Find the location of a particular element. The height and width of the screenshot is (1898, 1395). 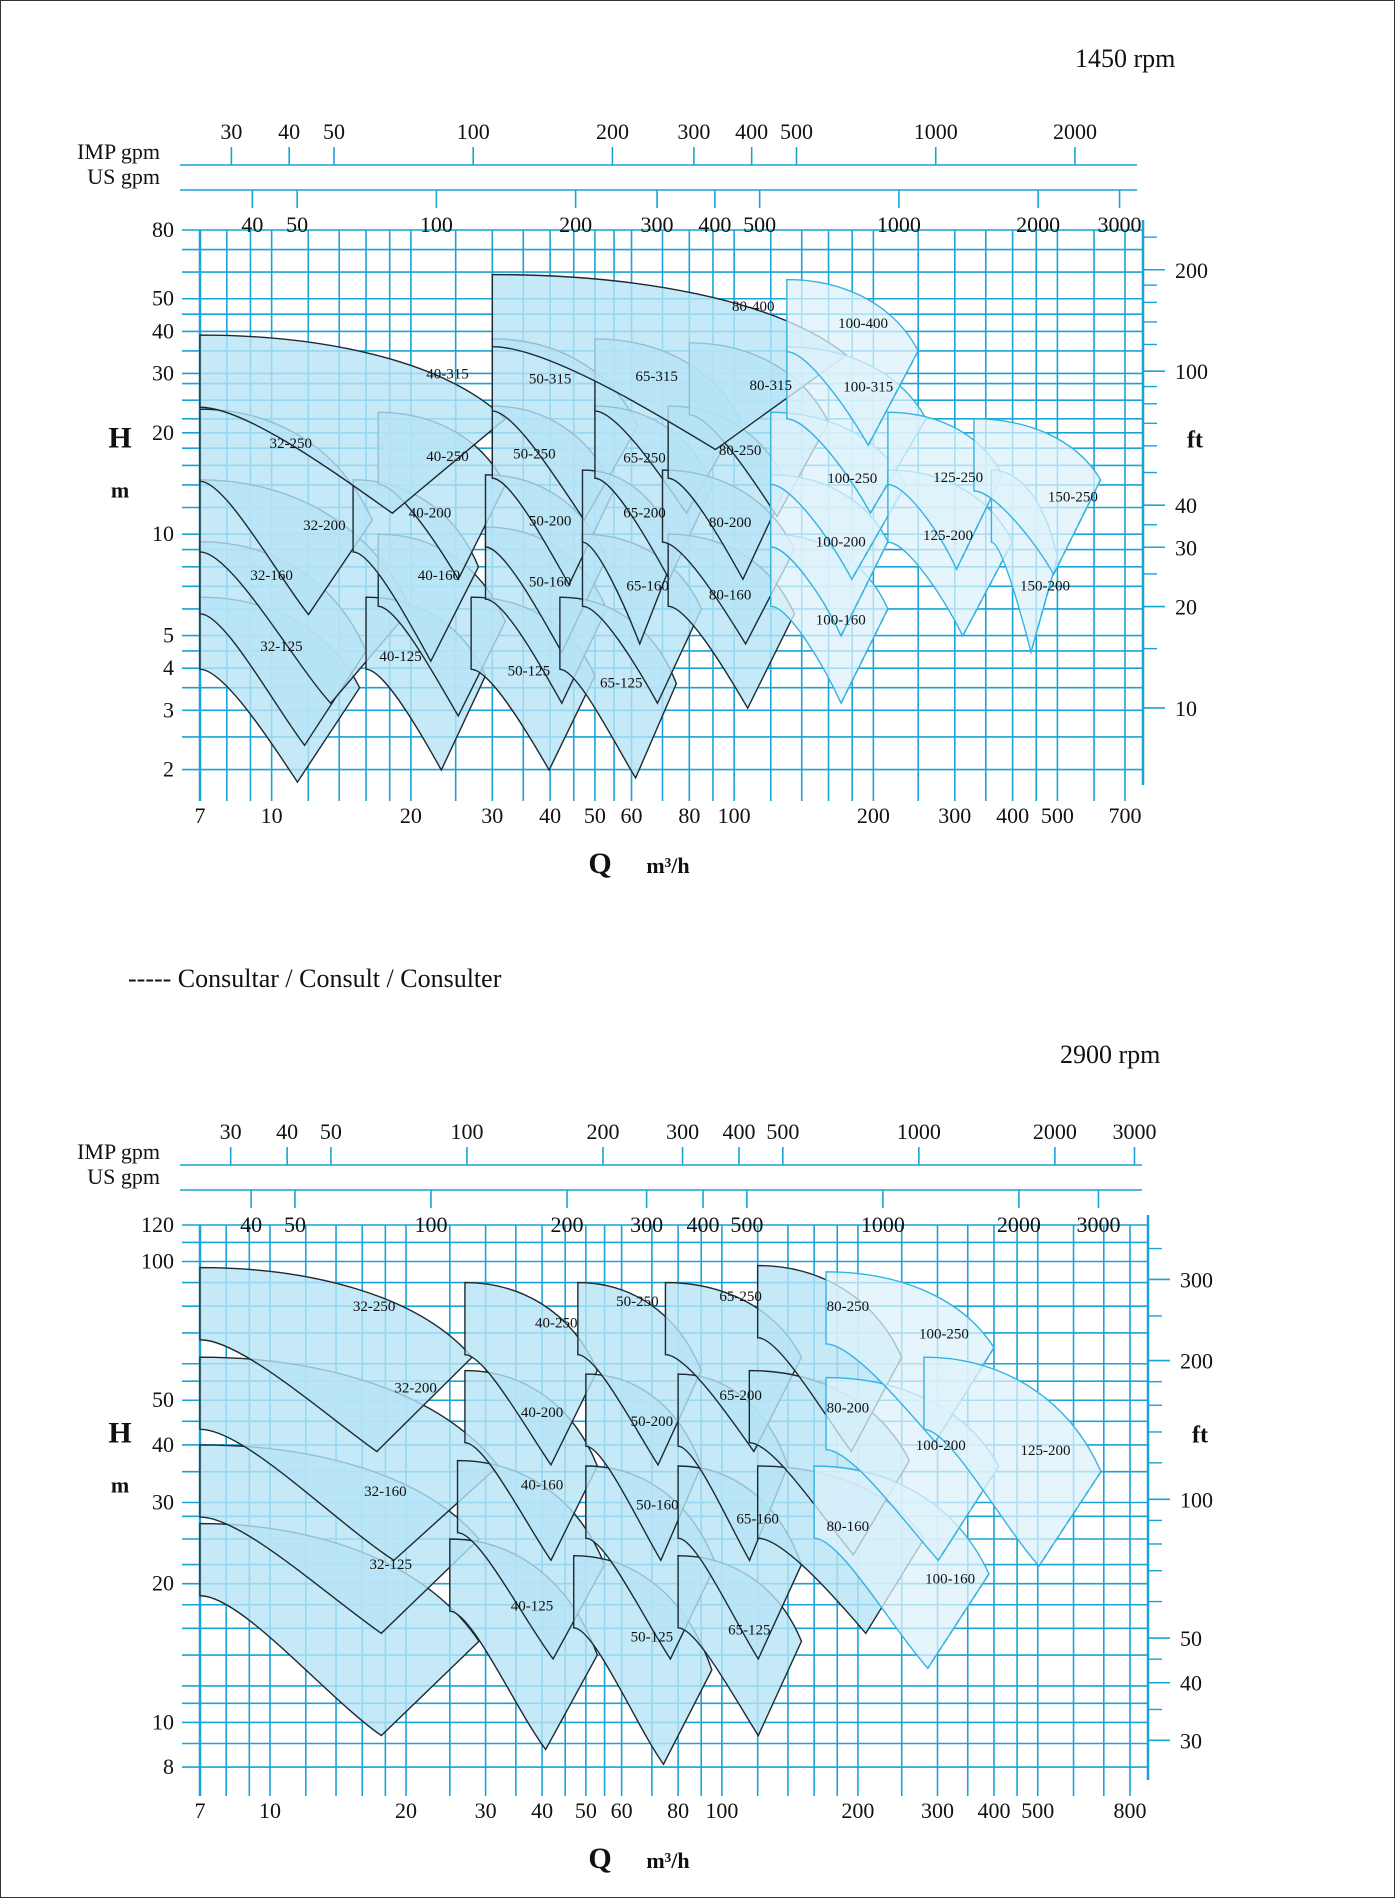

imp-tick-label: 200 is located at coordinates (612, 131).